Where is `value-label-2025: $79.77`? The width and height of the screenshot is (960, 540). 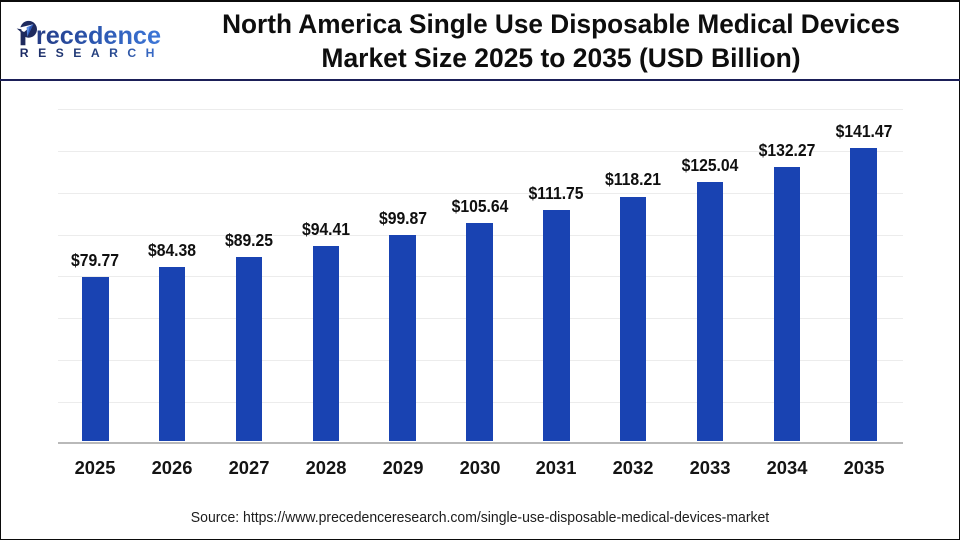
value-label-2025: $79.77 is located at coordinates (95, 259).